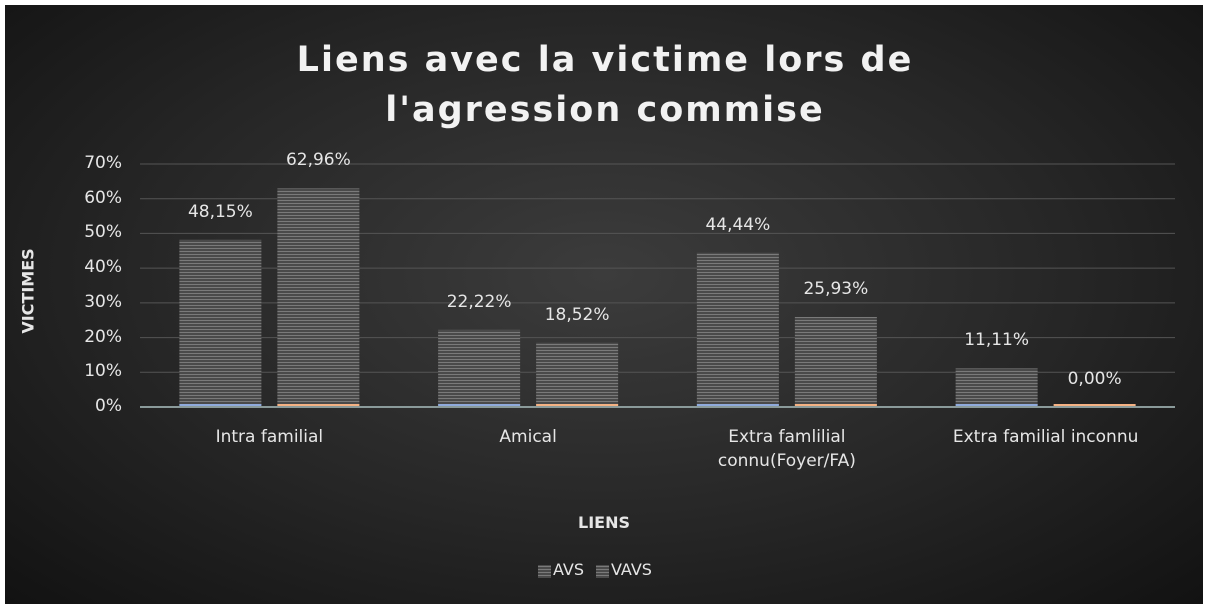 This screenshot has height=609, width=1210. I want to click on y-tick-label: 70%, so click(103, 163).